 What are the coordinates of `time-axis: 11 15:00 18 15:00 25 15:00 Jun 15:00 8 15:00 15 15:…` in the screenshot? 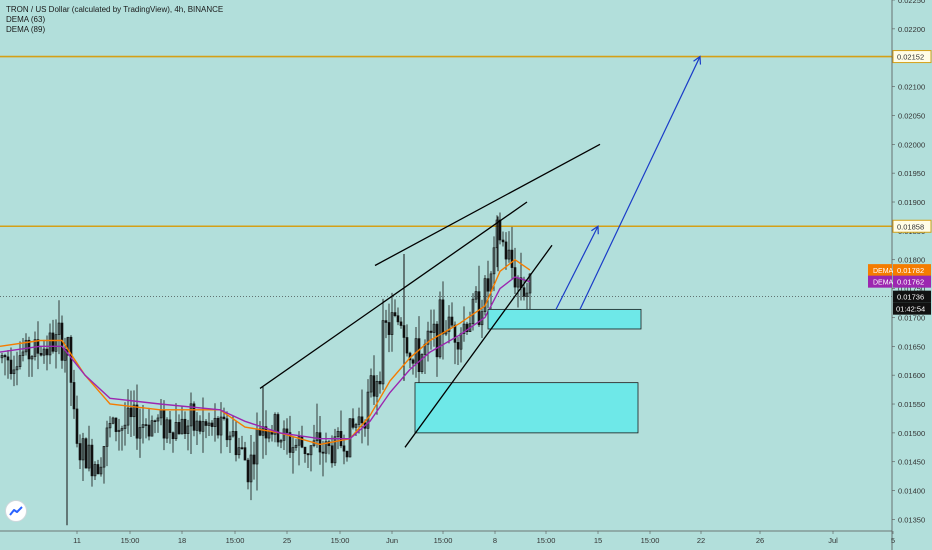 It's located at (447, 537).